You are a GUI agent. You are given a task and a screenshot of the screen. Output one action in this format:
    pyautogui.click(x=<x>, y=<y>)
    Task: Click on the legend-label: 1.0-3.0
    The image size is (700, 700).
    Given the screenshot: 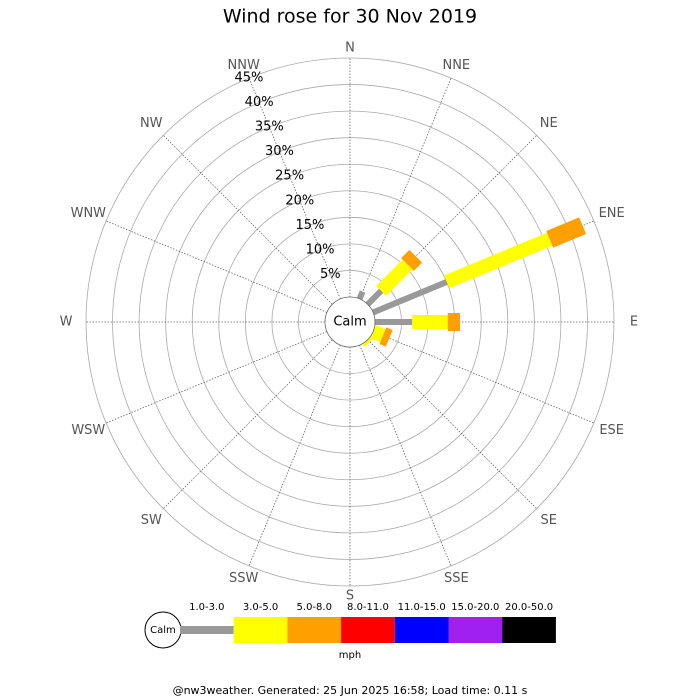 What is the action you would take?
    pyautogui.click(x=206, y=607)
    